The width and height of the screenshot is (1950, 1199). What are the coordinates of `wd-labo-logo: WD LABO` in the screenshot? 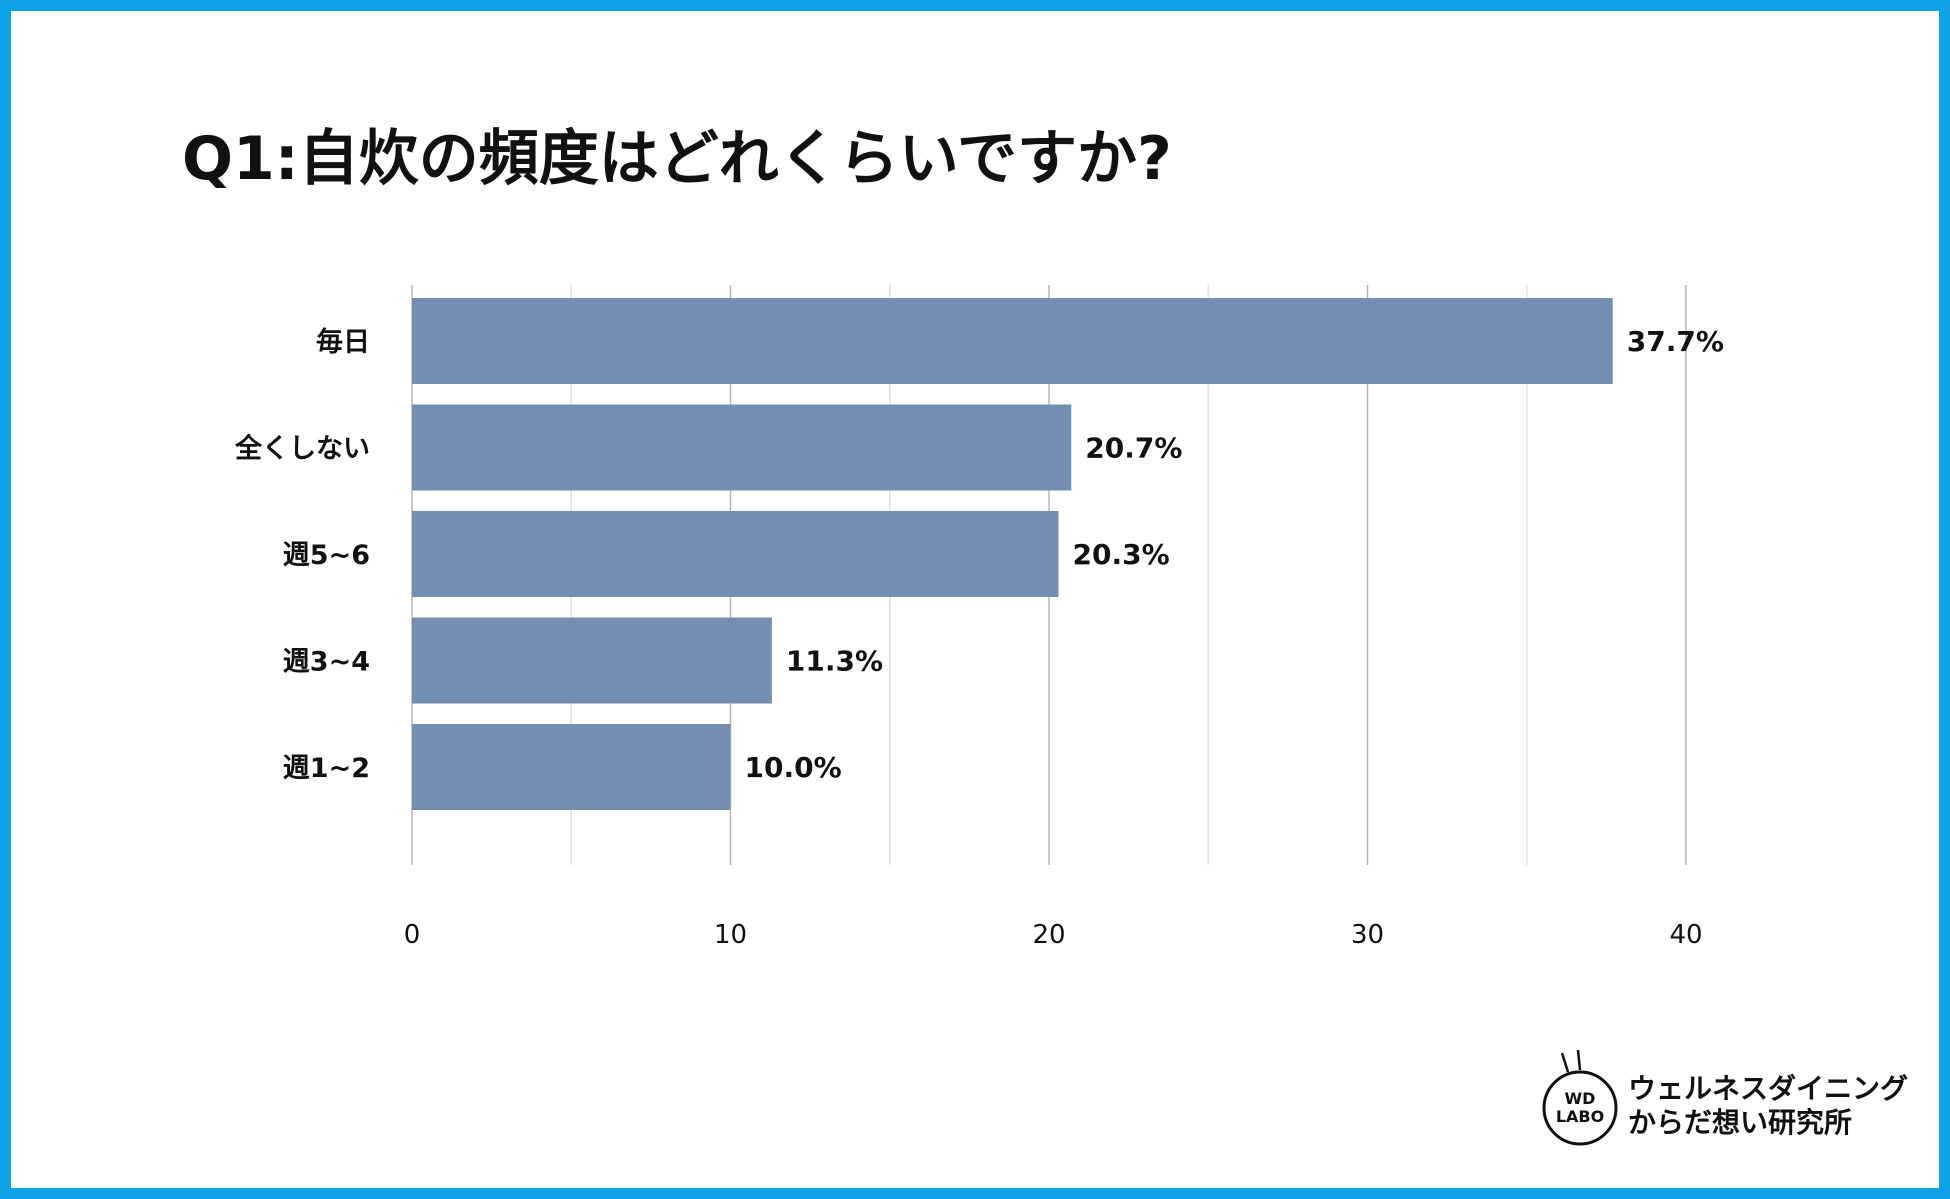 It's located at (1580, 1098).